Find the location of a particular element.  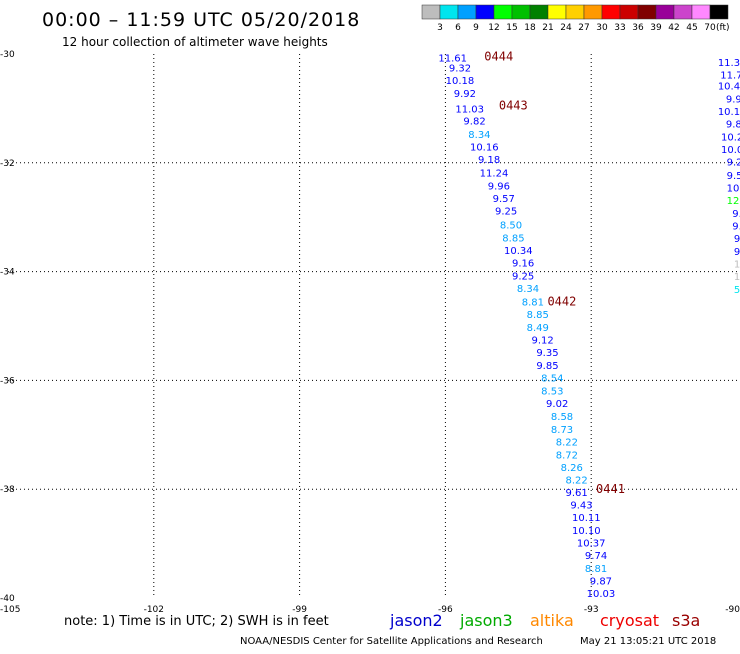

swh-value: 8.53 is located at coordinates (552, 392).